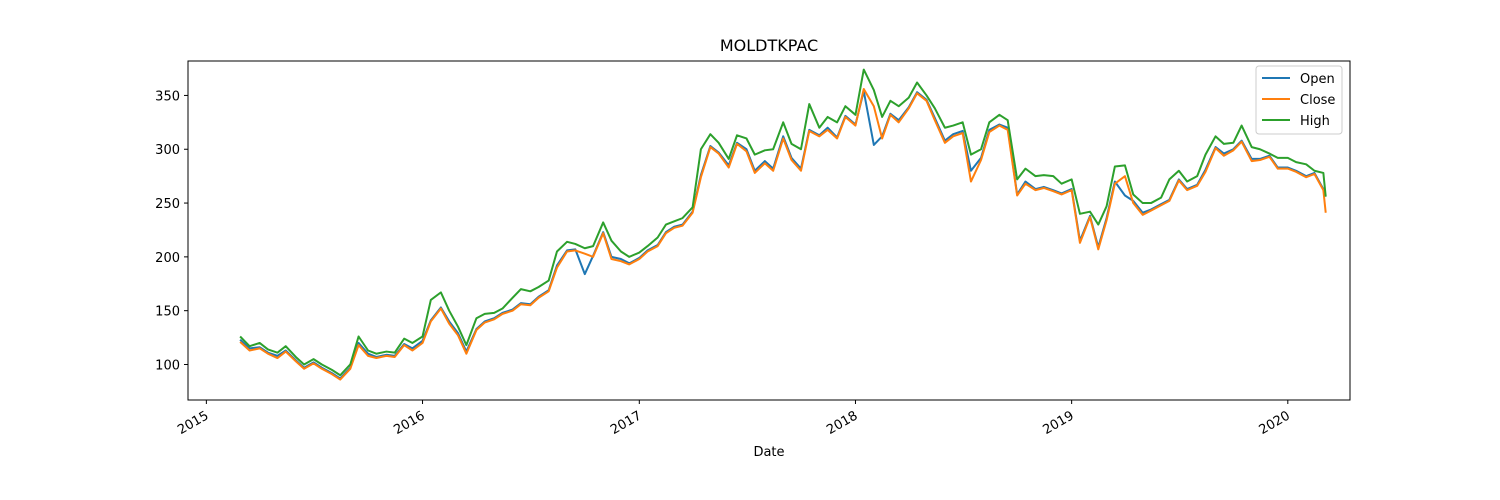  What do you see at coordinates (1315, 121) in the screenshot?
I see `legend-label-high: High` at bounding box center [1315, 121].